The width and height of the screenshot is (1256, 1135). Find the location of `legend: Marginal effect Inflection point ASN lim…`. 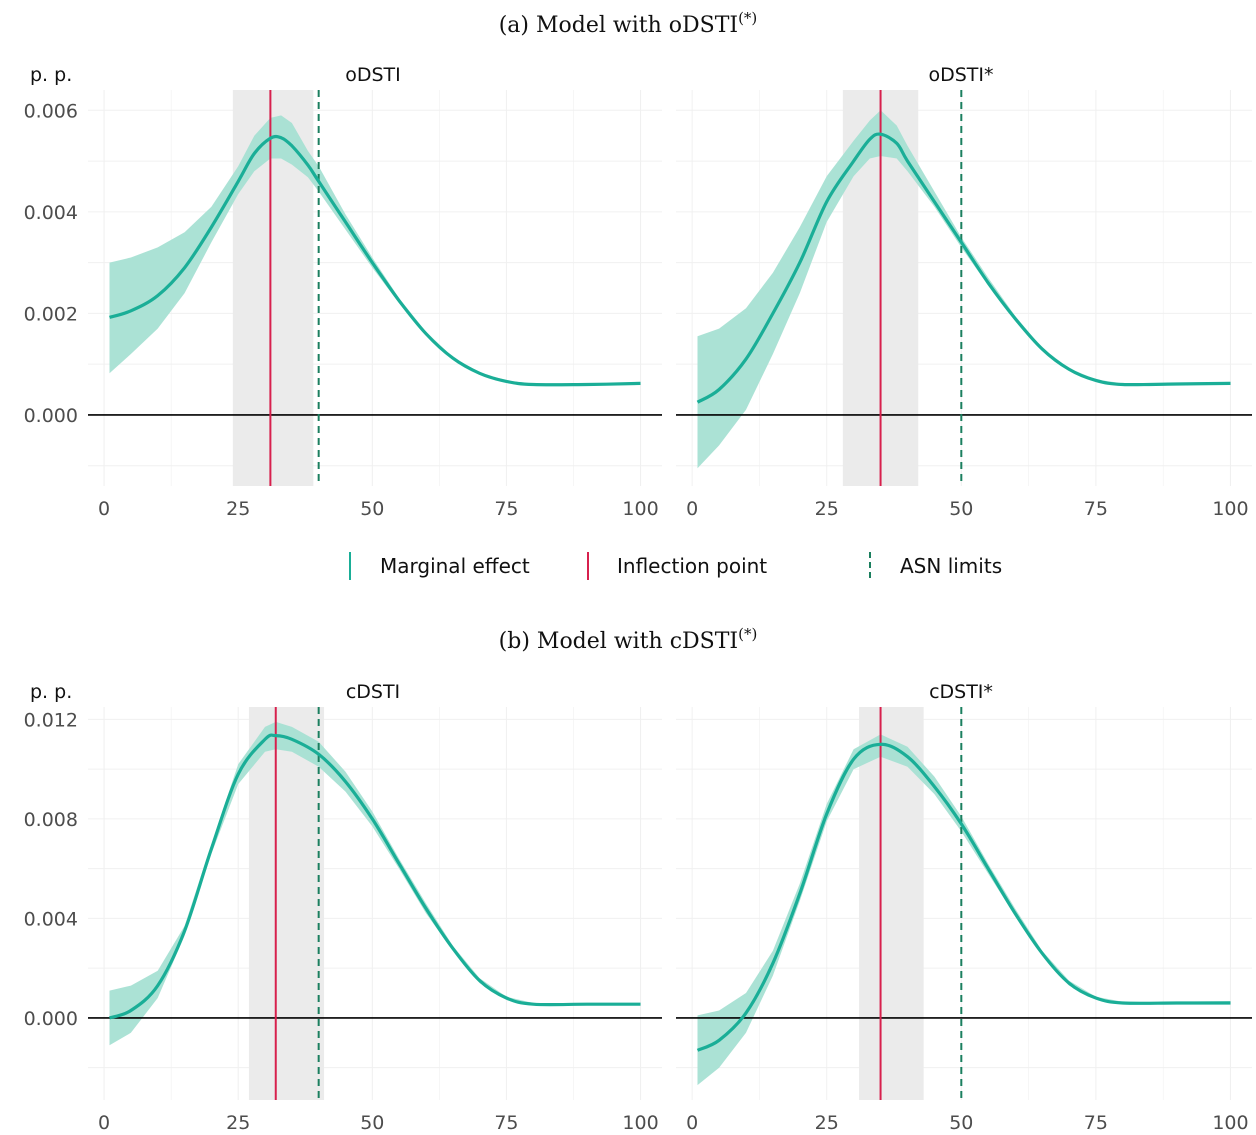

legend: Marginal effect Inflection point ASN lim… is located at coordinates (675, 566).